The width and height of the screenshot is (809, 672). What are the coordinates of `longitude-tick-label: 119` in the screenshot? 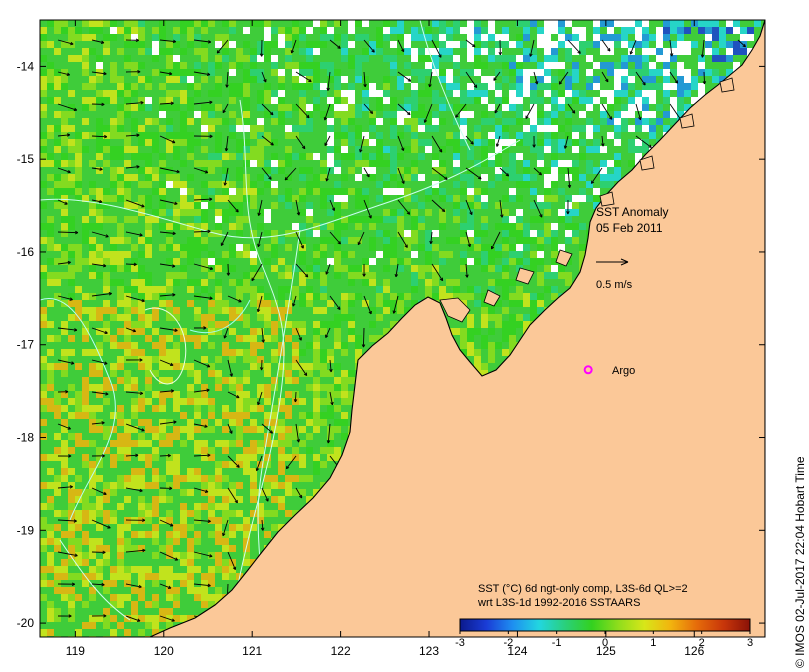 It's located at (75, 651).